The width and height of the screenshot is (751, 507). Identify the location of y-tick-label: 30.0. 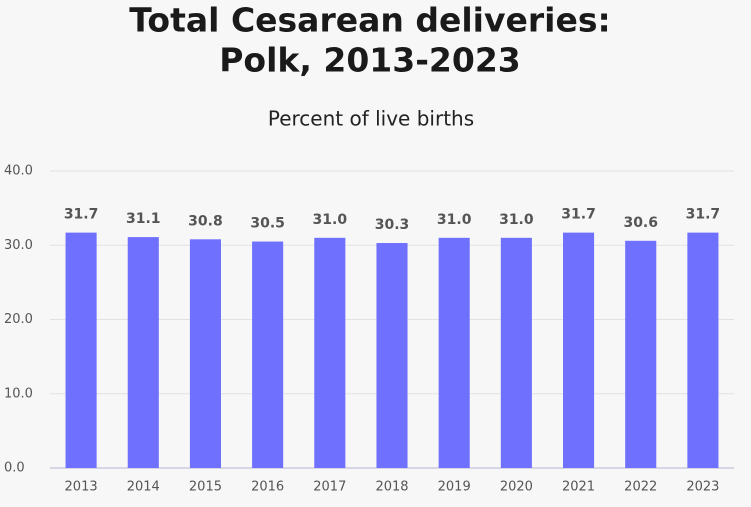
(18, 245).